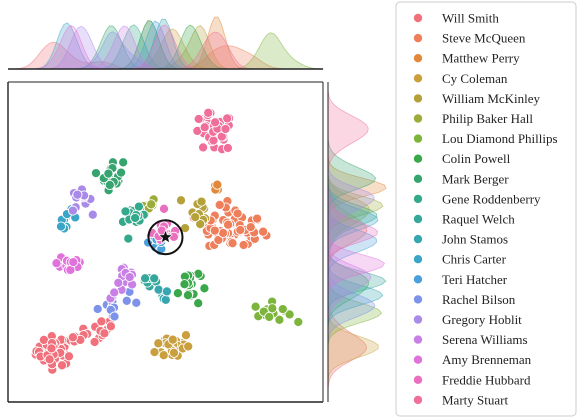  What do you see at coordinates (491, 98) in the screenshot?
I see `legend-label: William McKinley` at bounding box center [491, 98].